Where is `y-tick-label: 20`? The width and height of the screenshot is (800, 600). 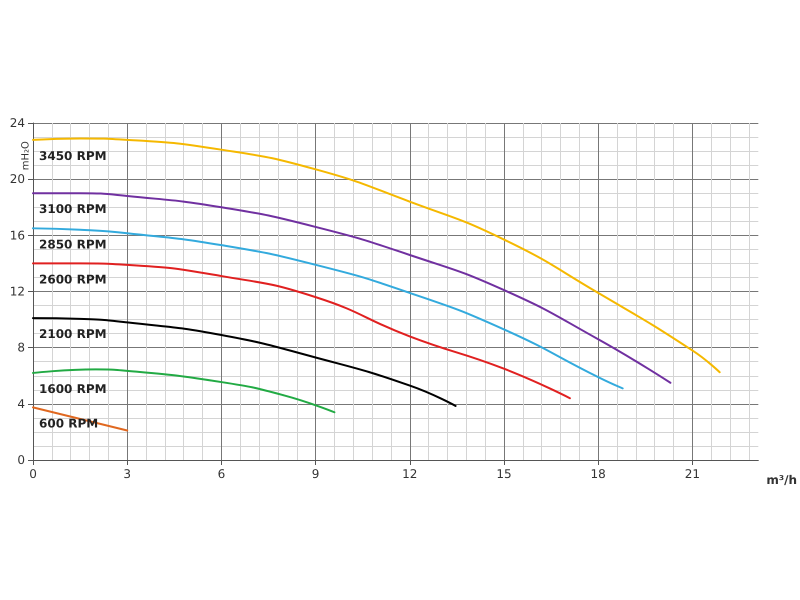
y-tick-label: 20 is located at coordinates (17, 179).